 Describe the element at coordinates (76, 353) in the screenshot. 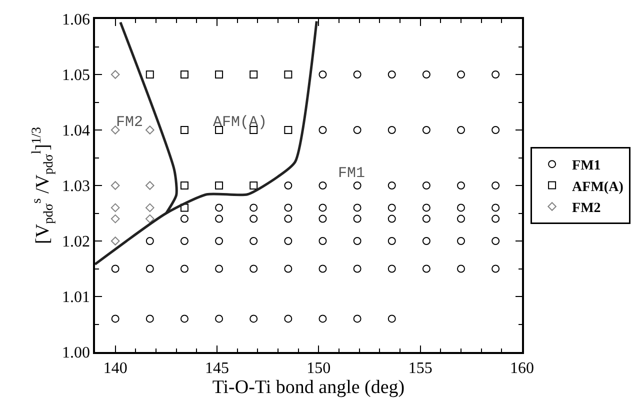

I see `y-tick-label: 1.00` at that location.